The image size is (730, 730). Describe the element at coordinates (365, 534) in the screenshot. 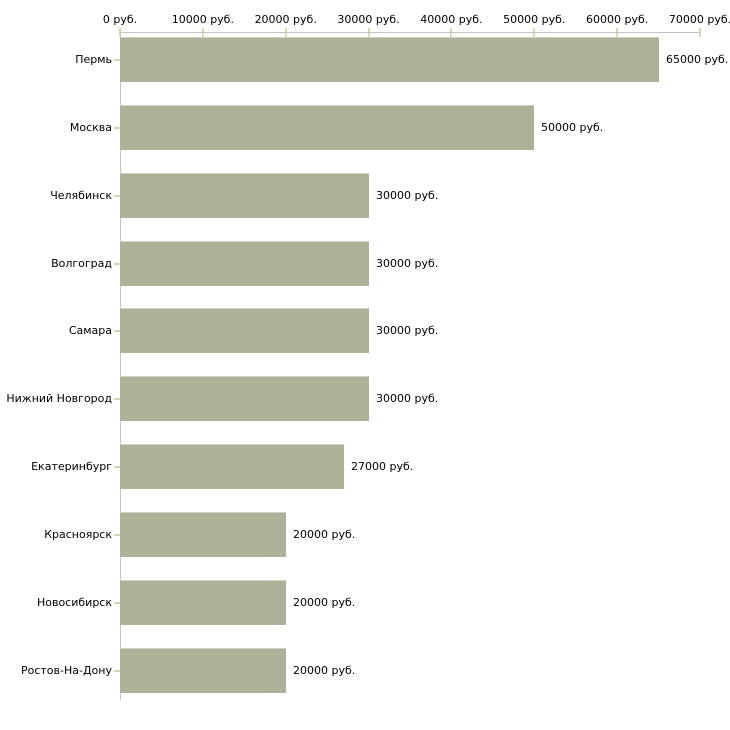

I see `bar-row: Красноярск 20000 руб.` at that location.